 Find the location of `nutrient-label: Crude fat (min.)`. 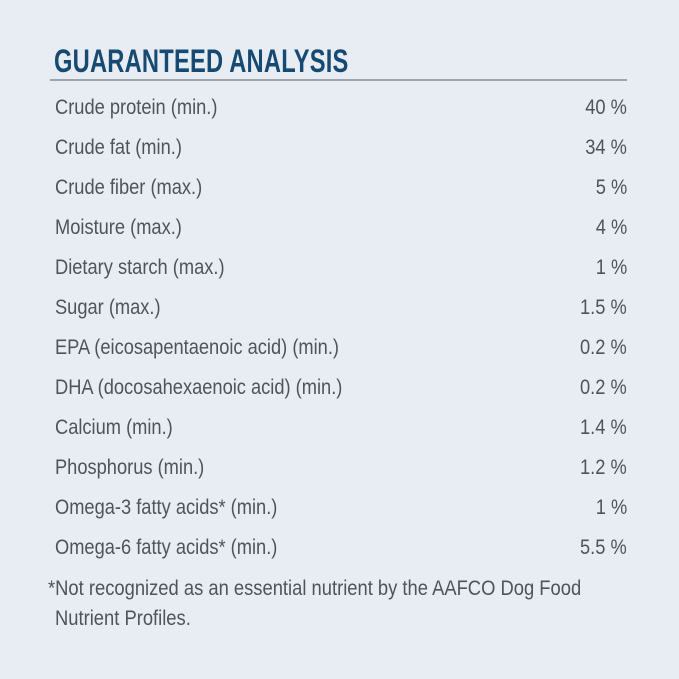

nutrient-label: Crude fat (min.) is located at coordinates (118, 147).